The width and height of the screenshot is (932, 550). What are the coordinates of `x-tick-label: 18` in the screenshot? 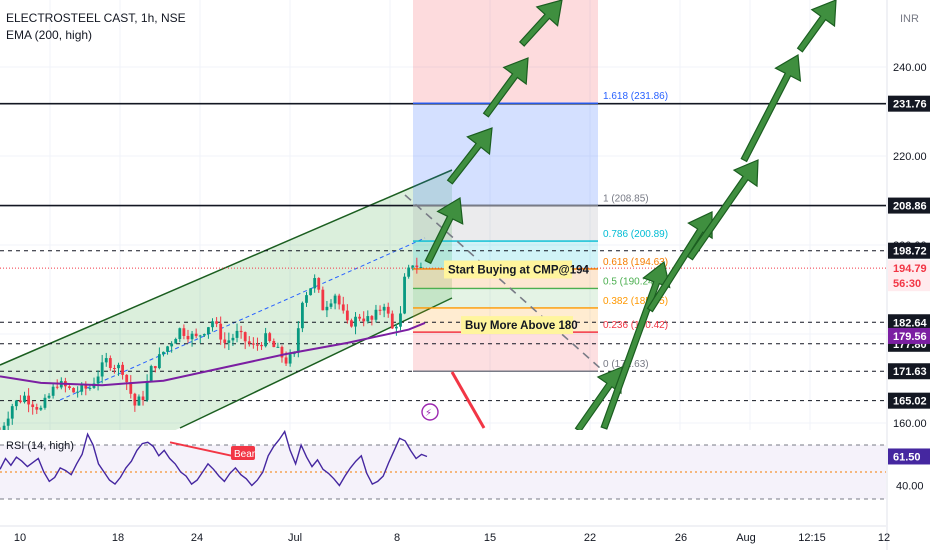 It's located at (118, 538).